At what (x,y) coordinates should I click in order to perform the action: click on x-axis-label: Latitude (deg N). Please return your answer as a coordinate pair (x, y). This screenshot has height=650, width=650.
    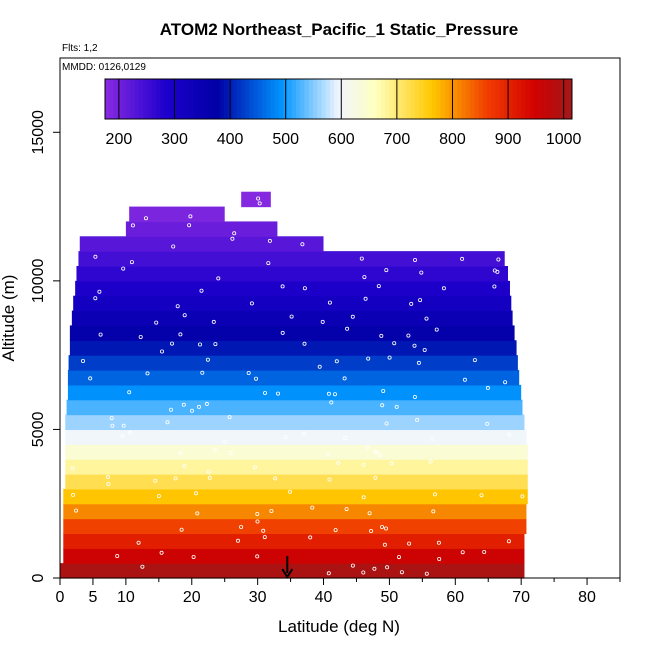
    Looking at the image, I should click on (339, 626).